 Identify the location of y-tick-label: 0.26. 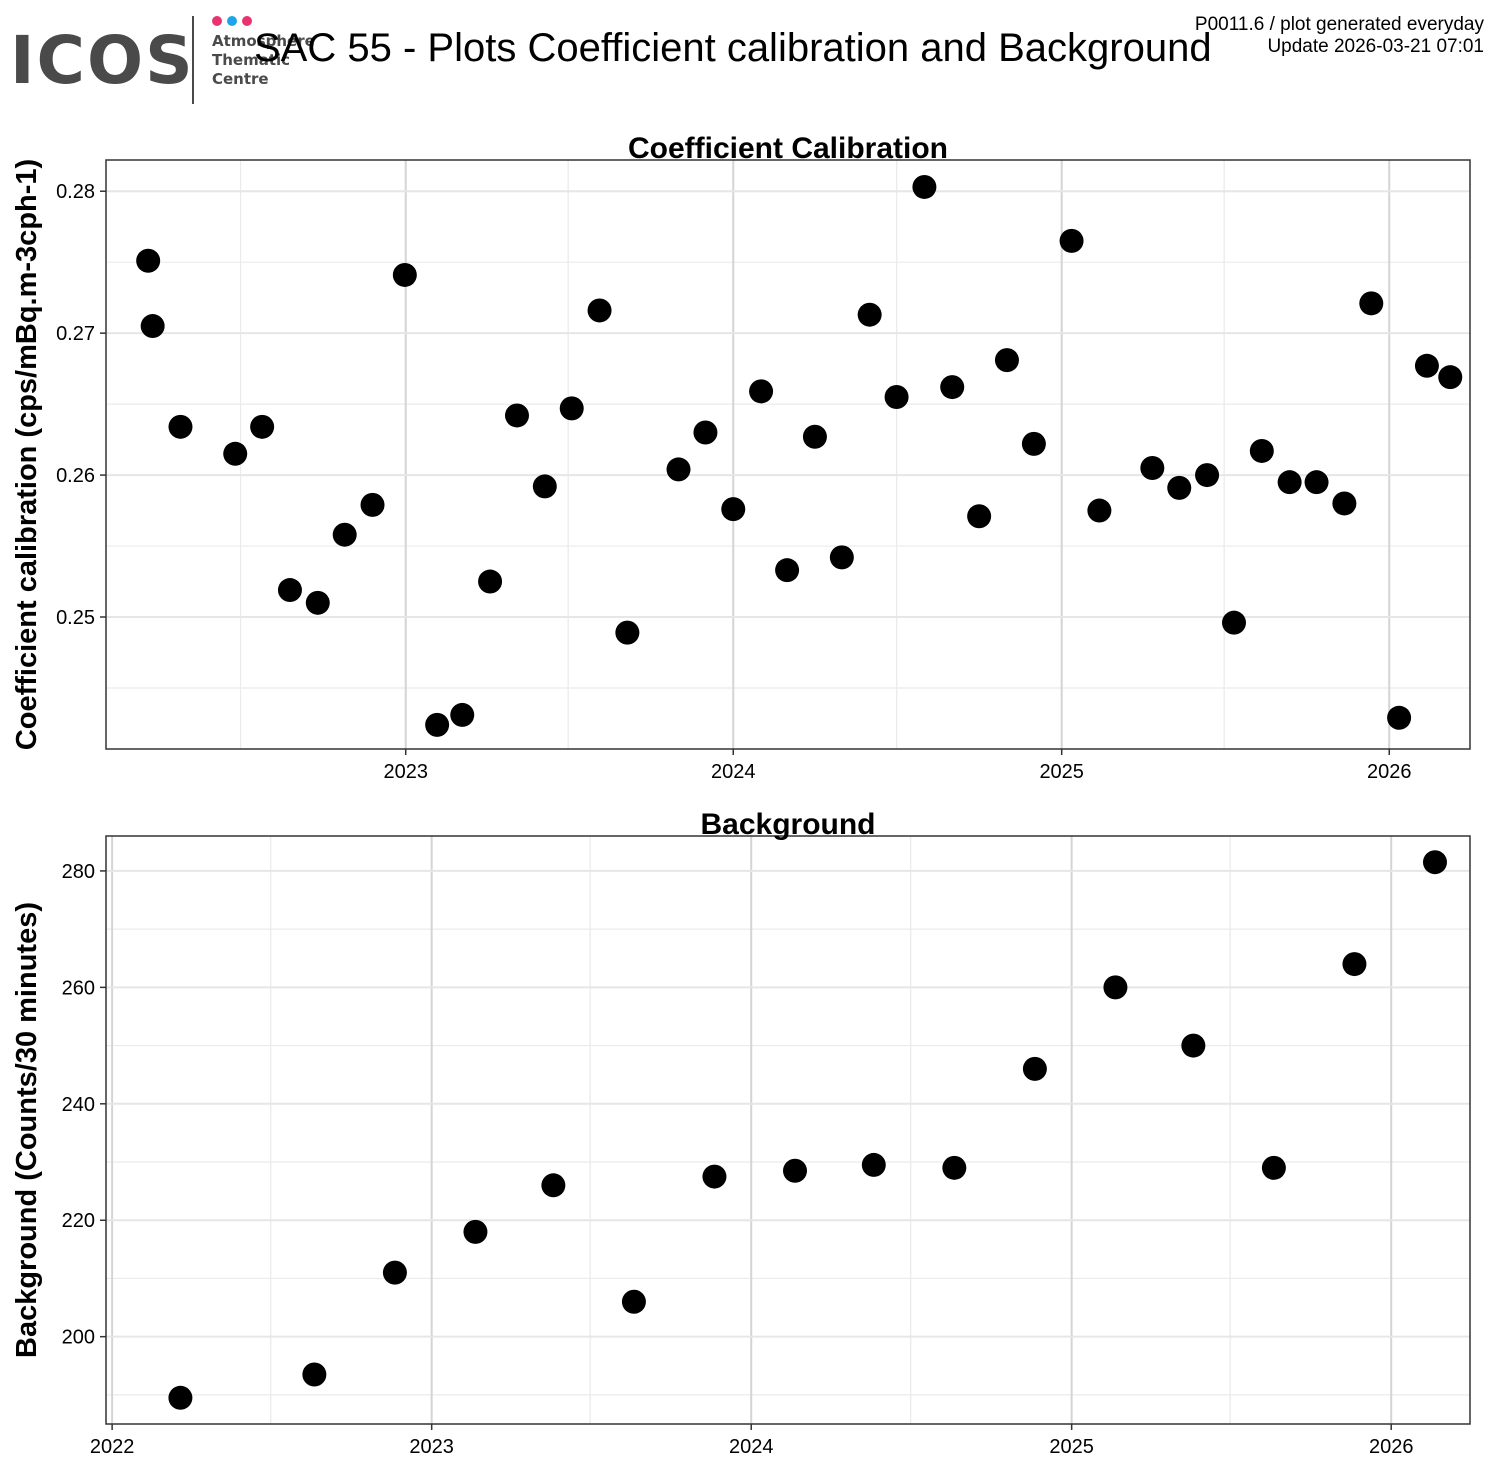
(75, 476).